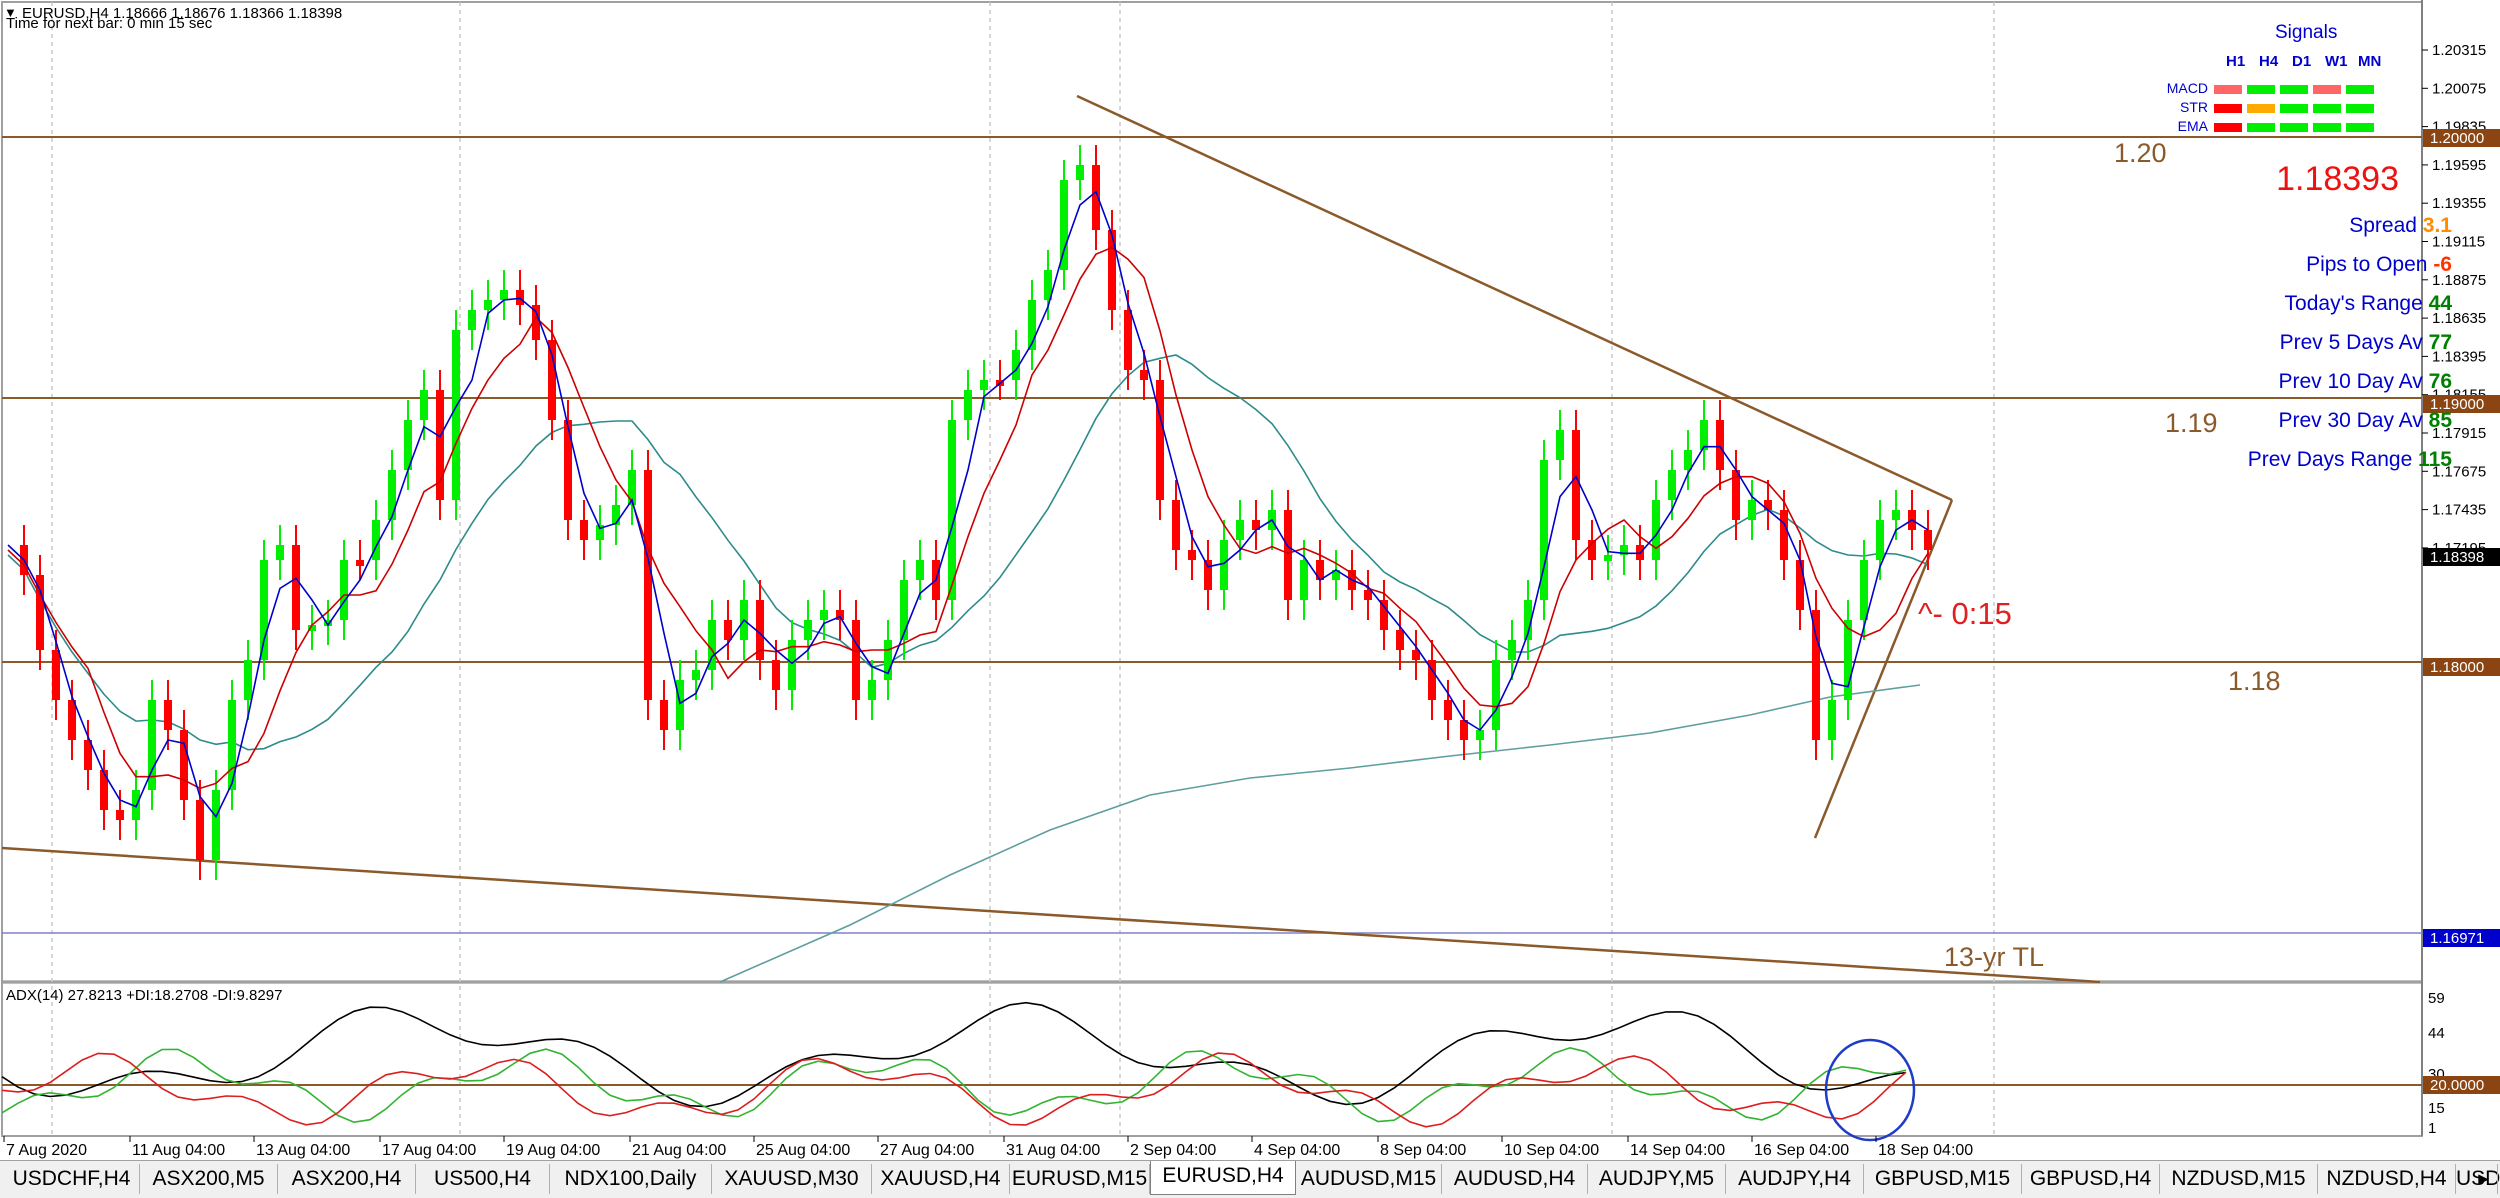 This screenshot has width=2500, height=1198. What do you see at coordinates (792, 1179) in the screenshot?
I see `chart-tab: XAUUSD,M30` at bounding box center [792, 1179].